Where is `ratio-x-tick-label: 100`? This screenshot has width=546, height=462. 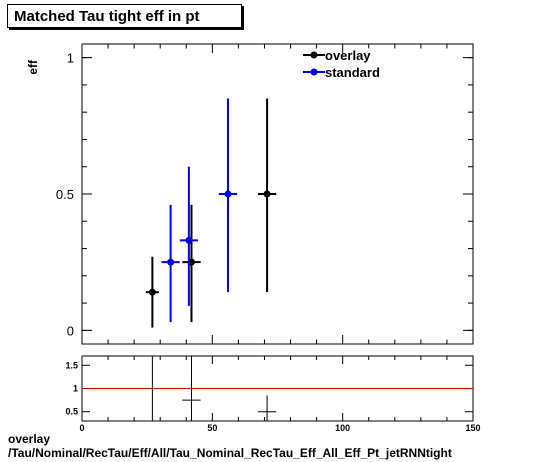
ratio-x-tick-label: 100 is located at coordinates (342, 428).